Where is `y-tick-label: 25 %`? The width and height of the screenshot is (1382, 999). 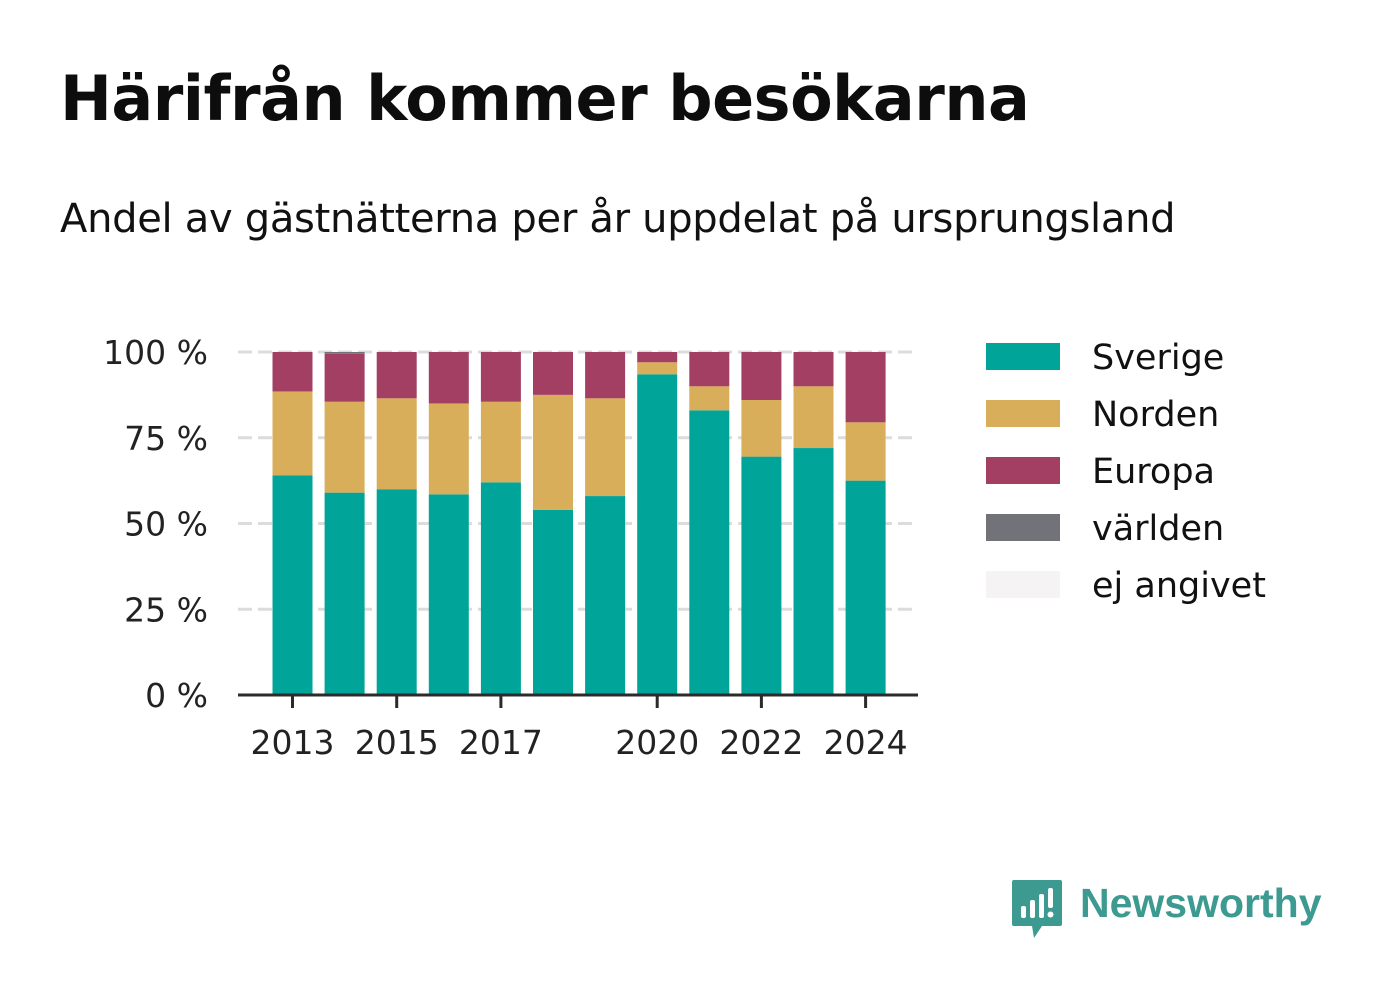 y-tick-label: 25 % is located at coordinates (166, 609).